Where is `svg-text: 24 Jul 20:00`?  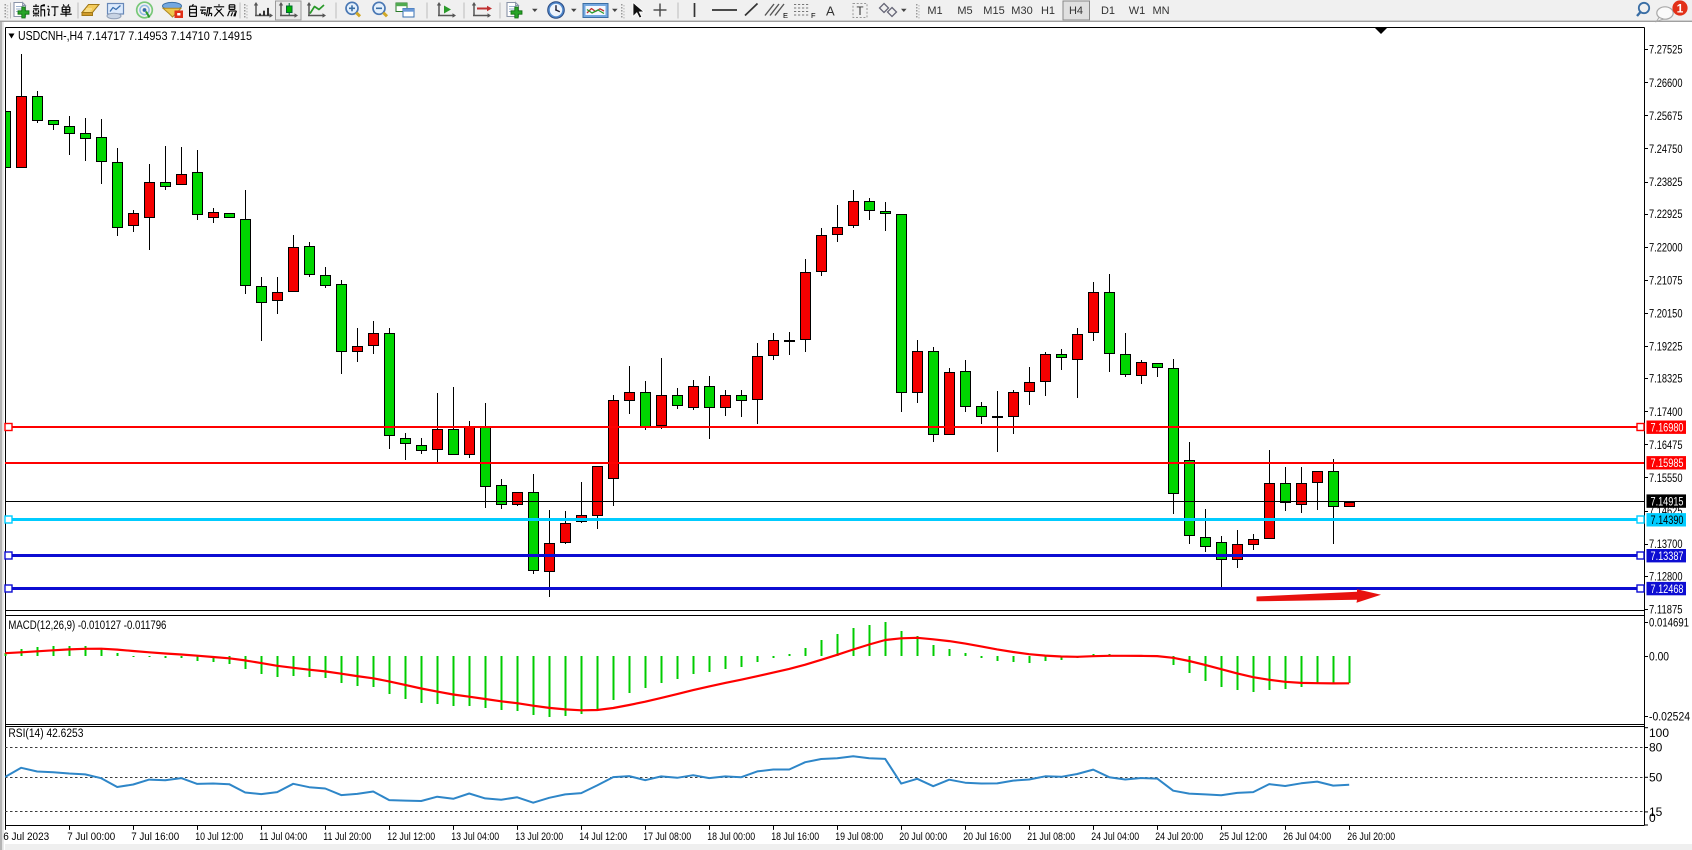 svg-text: 24 Jul 20:00 is located at coordinates (1179, 837).